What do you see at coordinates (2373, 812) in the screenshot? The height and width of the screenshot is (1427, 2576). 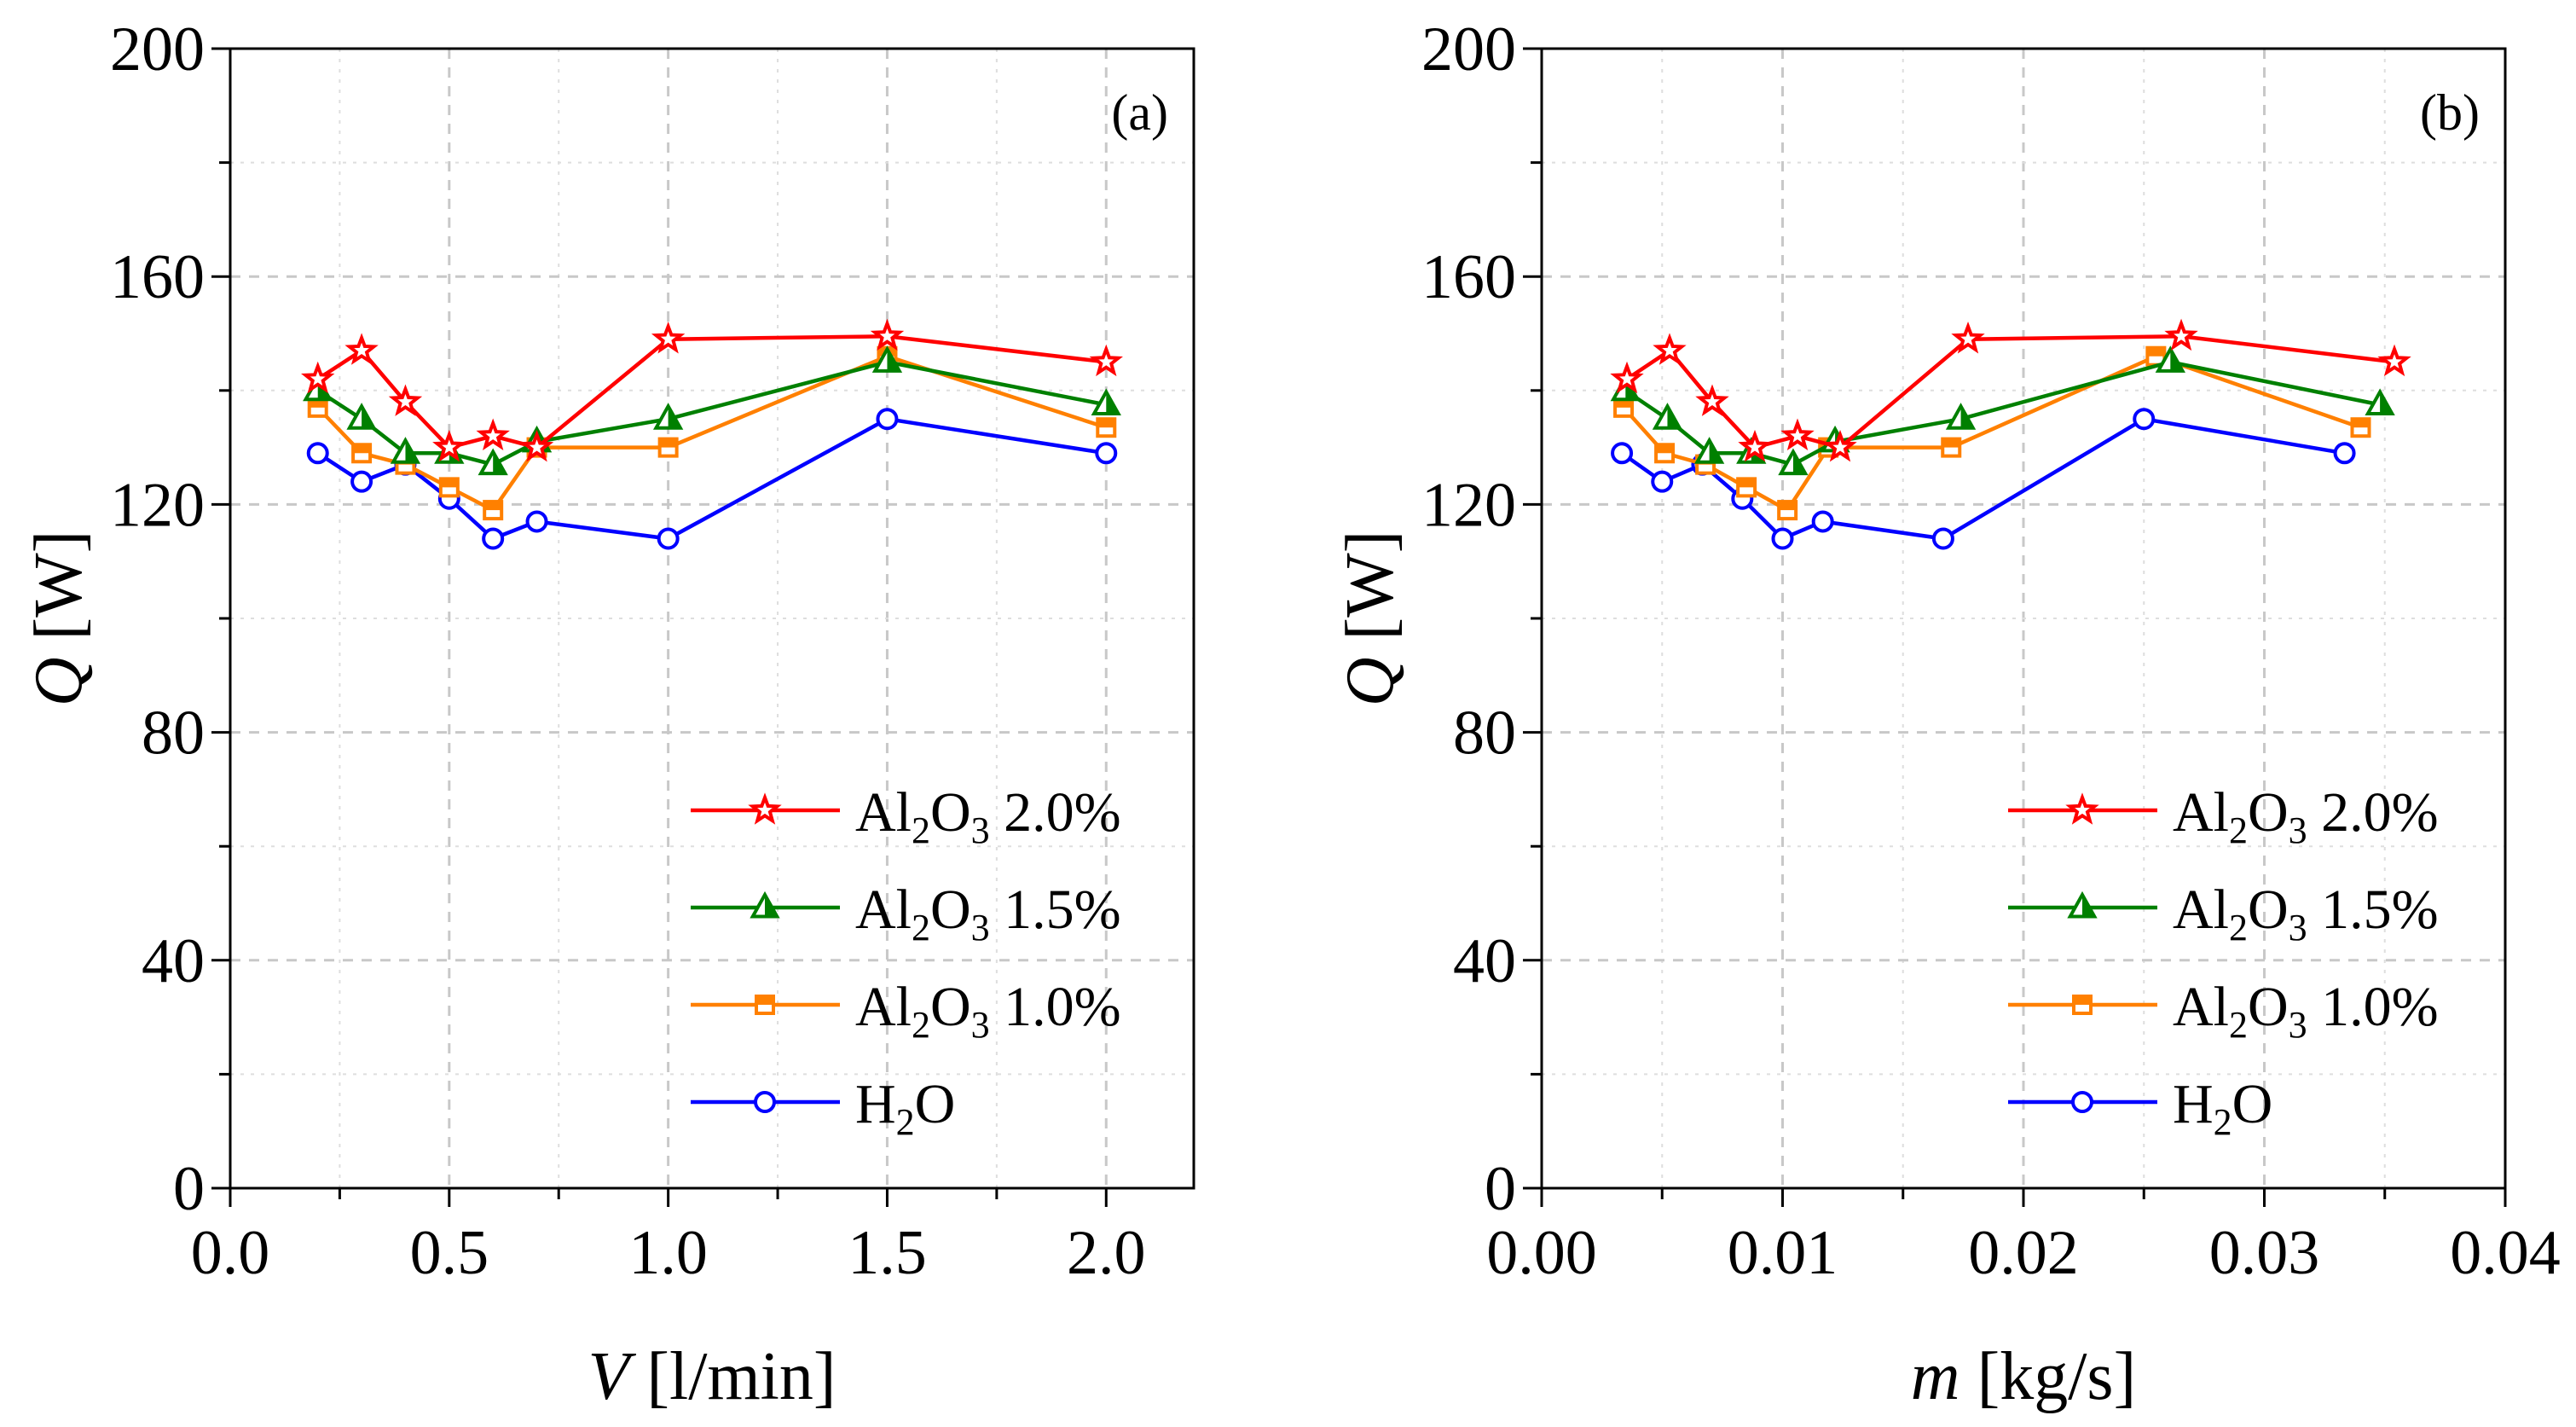 I see `legend-text-part: 2.0%` at bounding box center [2373, 812].